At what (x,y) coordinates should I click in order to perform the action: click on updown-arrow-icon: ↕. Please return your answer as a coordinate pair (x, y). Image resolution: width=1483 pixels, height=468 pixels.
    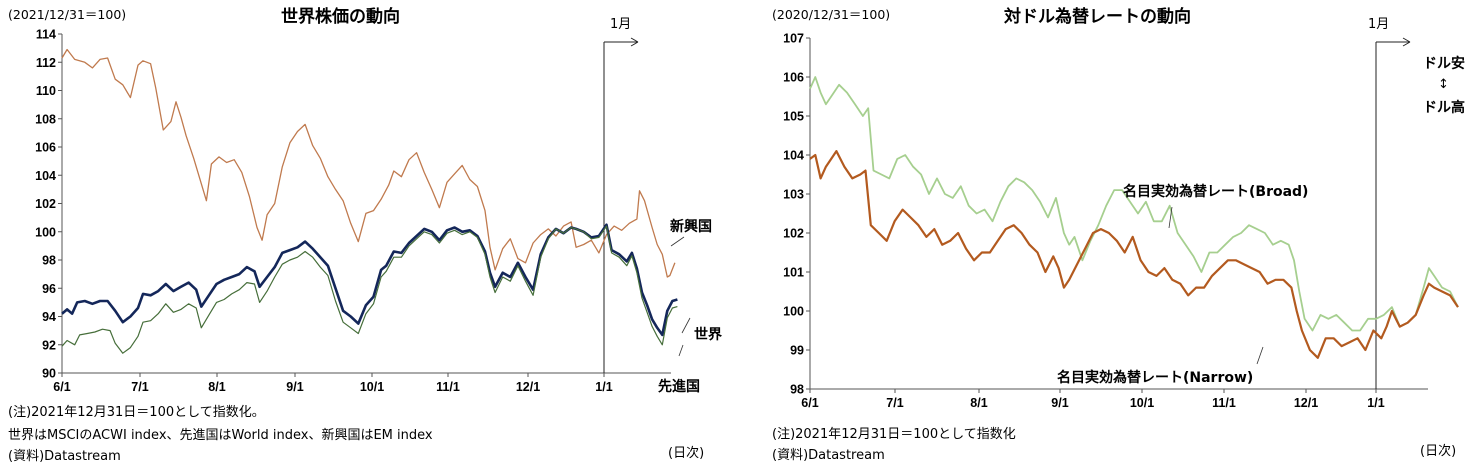
    Looking at the image, I should click on (1443, 84).